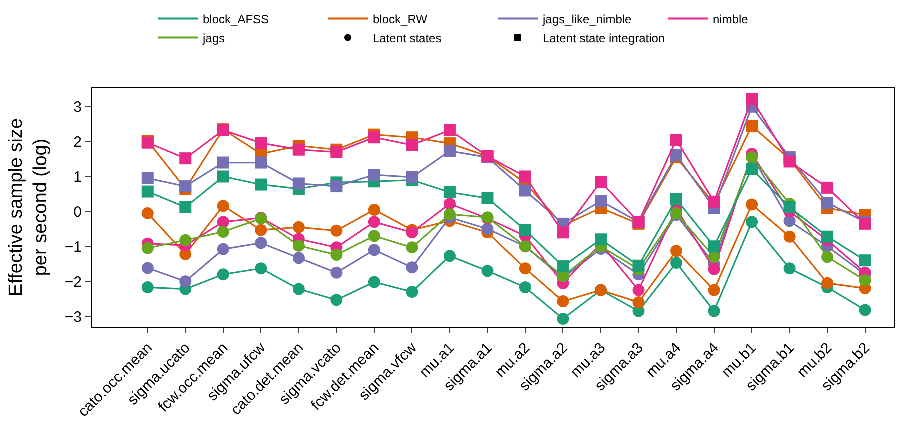 This screenshot has width=901, height=427. What do you see at coordinates (78, 212) in the screenshot?
I see `y-tick-label: 0` at bounding box center [78, 212].